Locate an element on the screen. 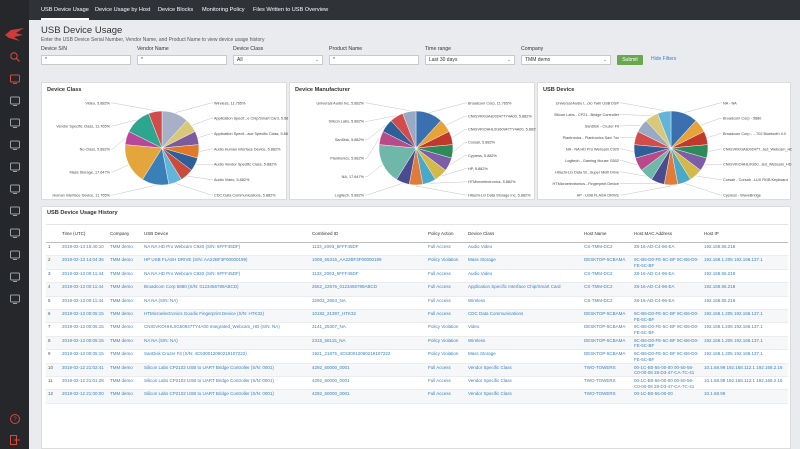  device-class-label: Device Class is located at coordinates (248, 49).